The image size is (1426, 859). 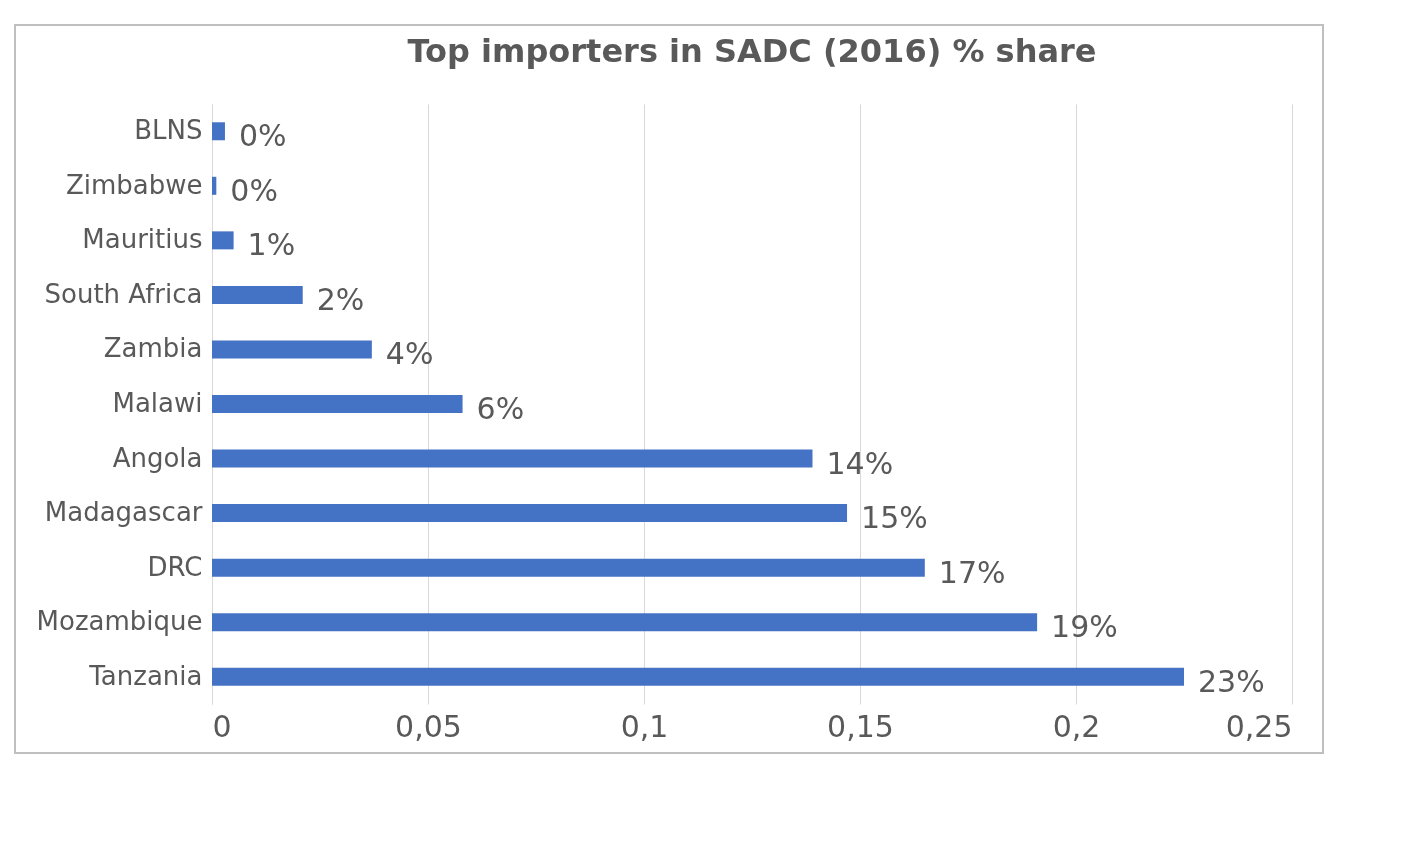 What do you see at coordinates (157, 457) in the screenshot?
I see `y-tick-label: Angola` at bounding box center [157, 457].